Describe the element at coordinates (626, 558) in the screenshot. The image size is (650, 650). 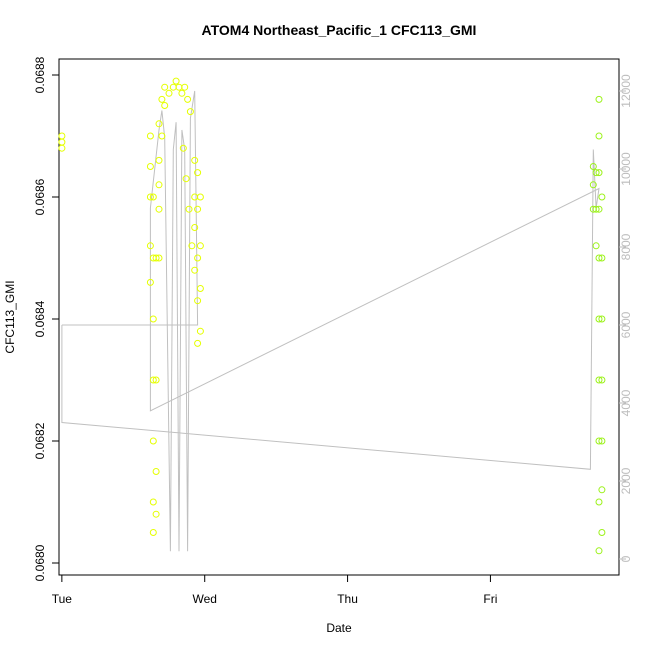
I see `y-right-tick-label: 0` at that location.